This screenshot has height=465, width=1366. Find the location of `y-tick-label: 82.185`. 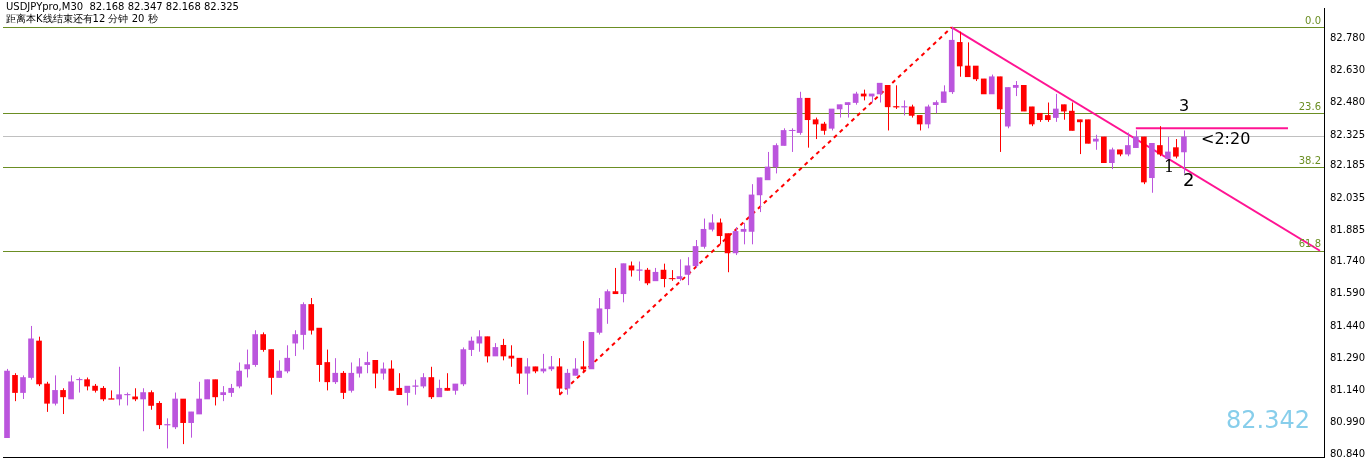

y-tick-label: 82.185 is located at coordinates (1347, 165).